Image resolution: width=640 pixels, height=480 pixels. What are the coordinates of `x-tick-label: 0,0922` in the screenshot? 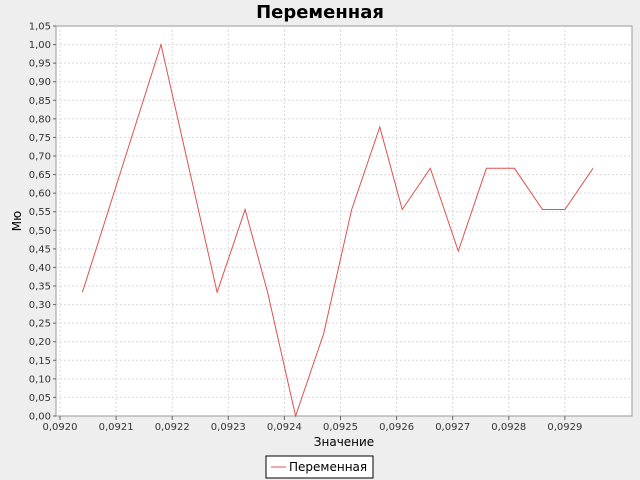 It's located at (172, 427).